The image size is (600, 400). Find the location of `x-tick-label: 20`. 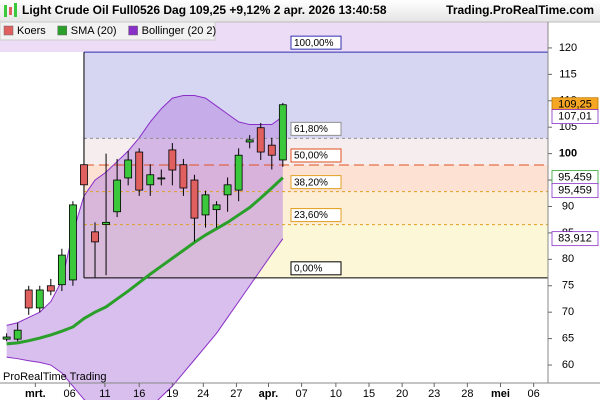

x-tick-label: 20 is located at coordinates (402, 394).